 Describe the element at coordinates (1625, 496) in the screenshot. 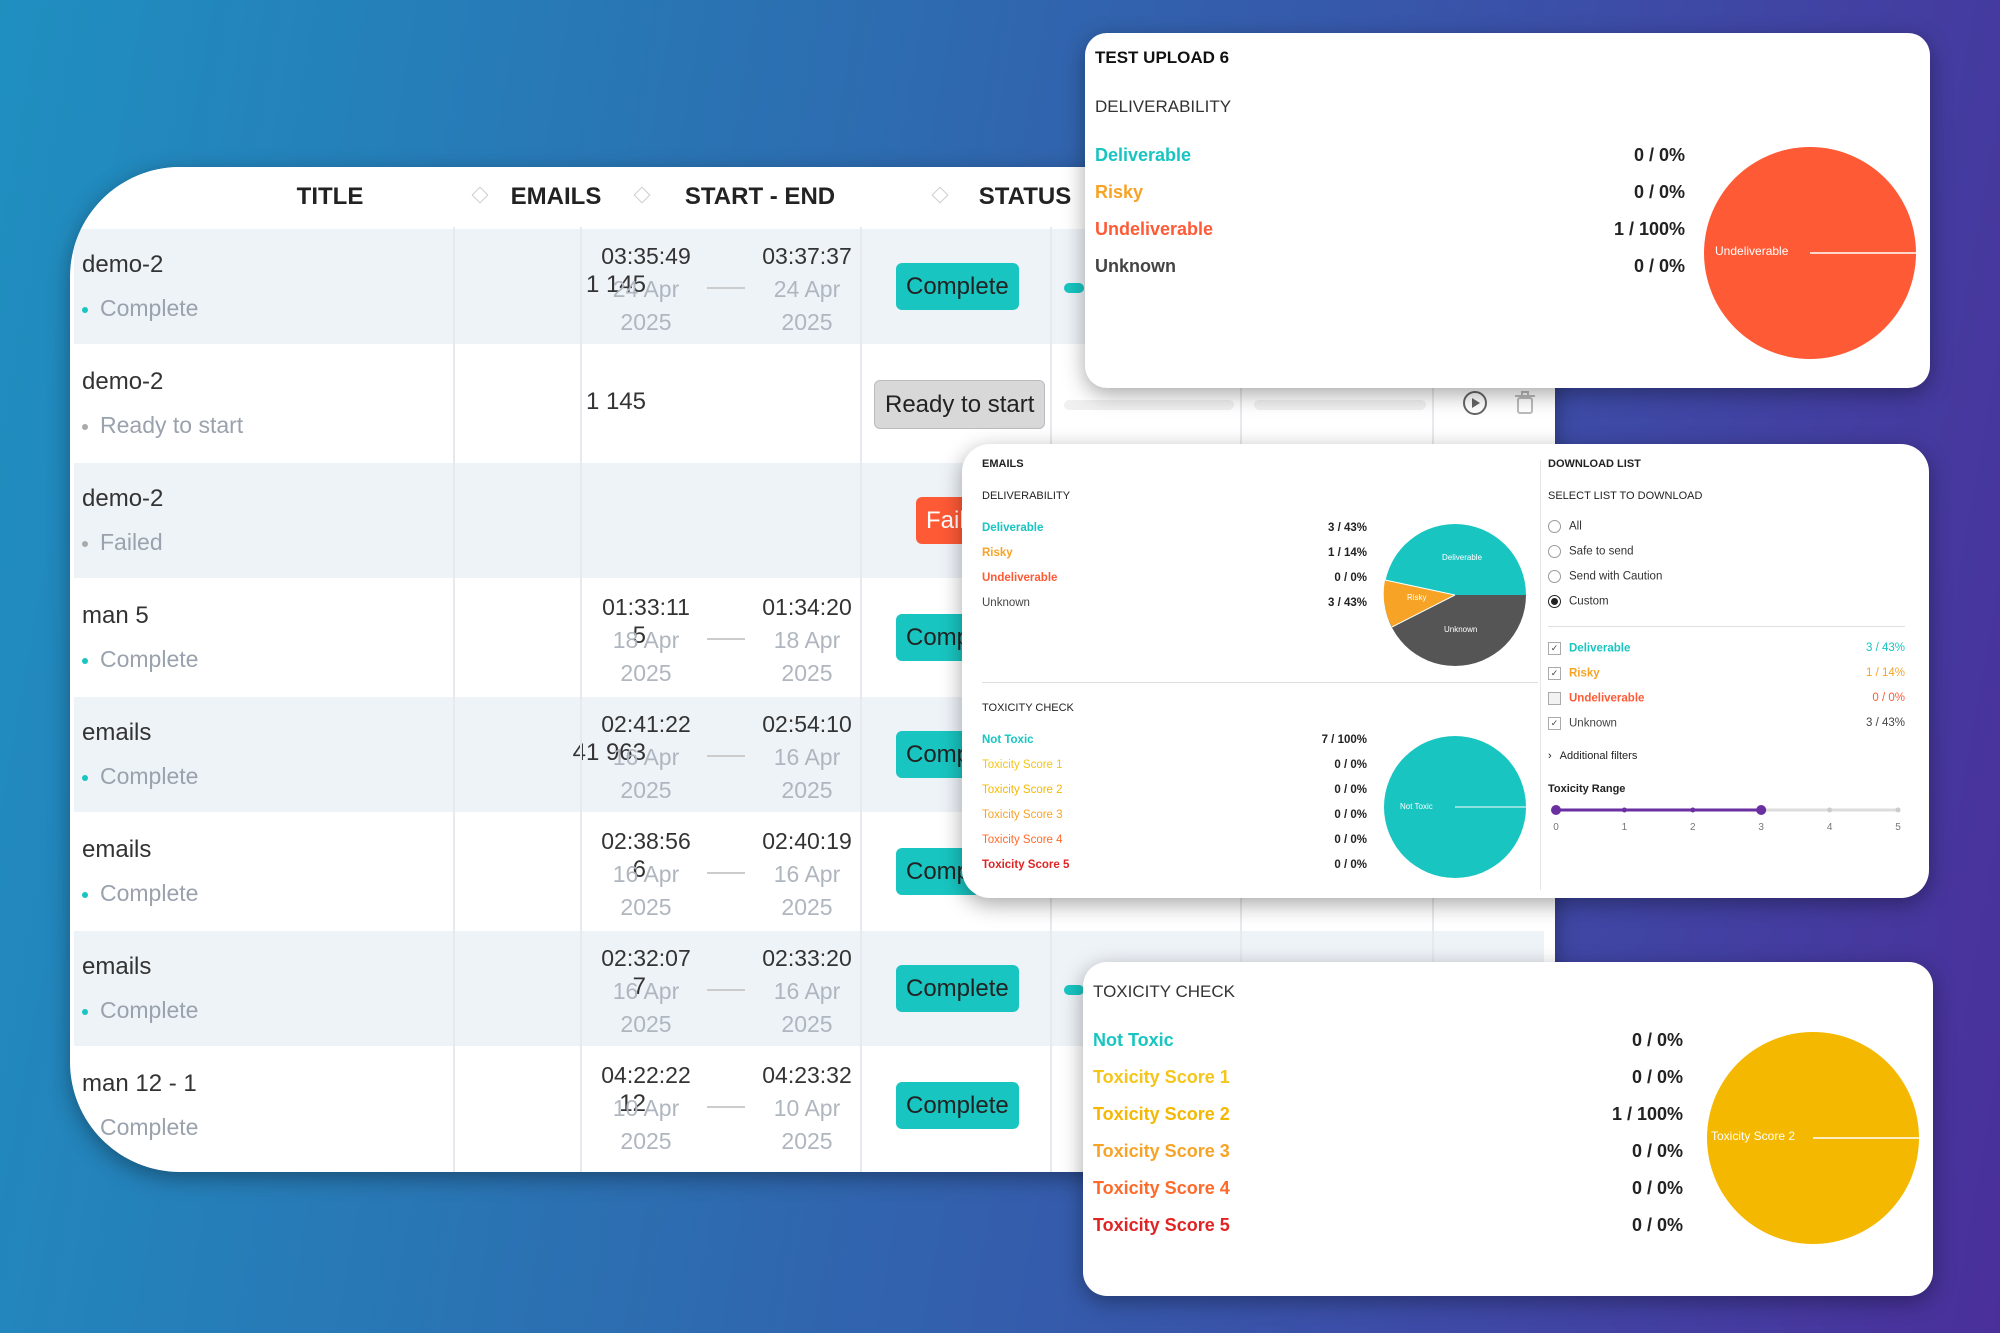

I see `select-list-title: SELECT LIST TO DOWNLOAD` at that location.